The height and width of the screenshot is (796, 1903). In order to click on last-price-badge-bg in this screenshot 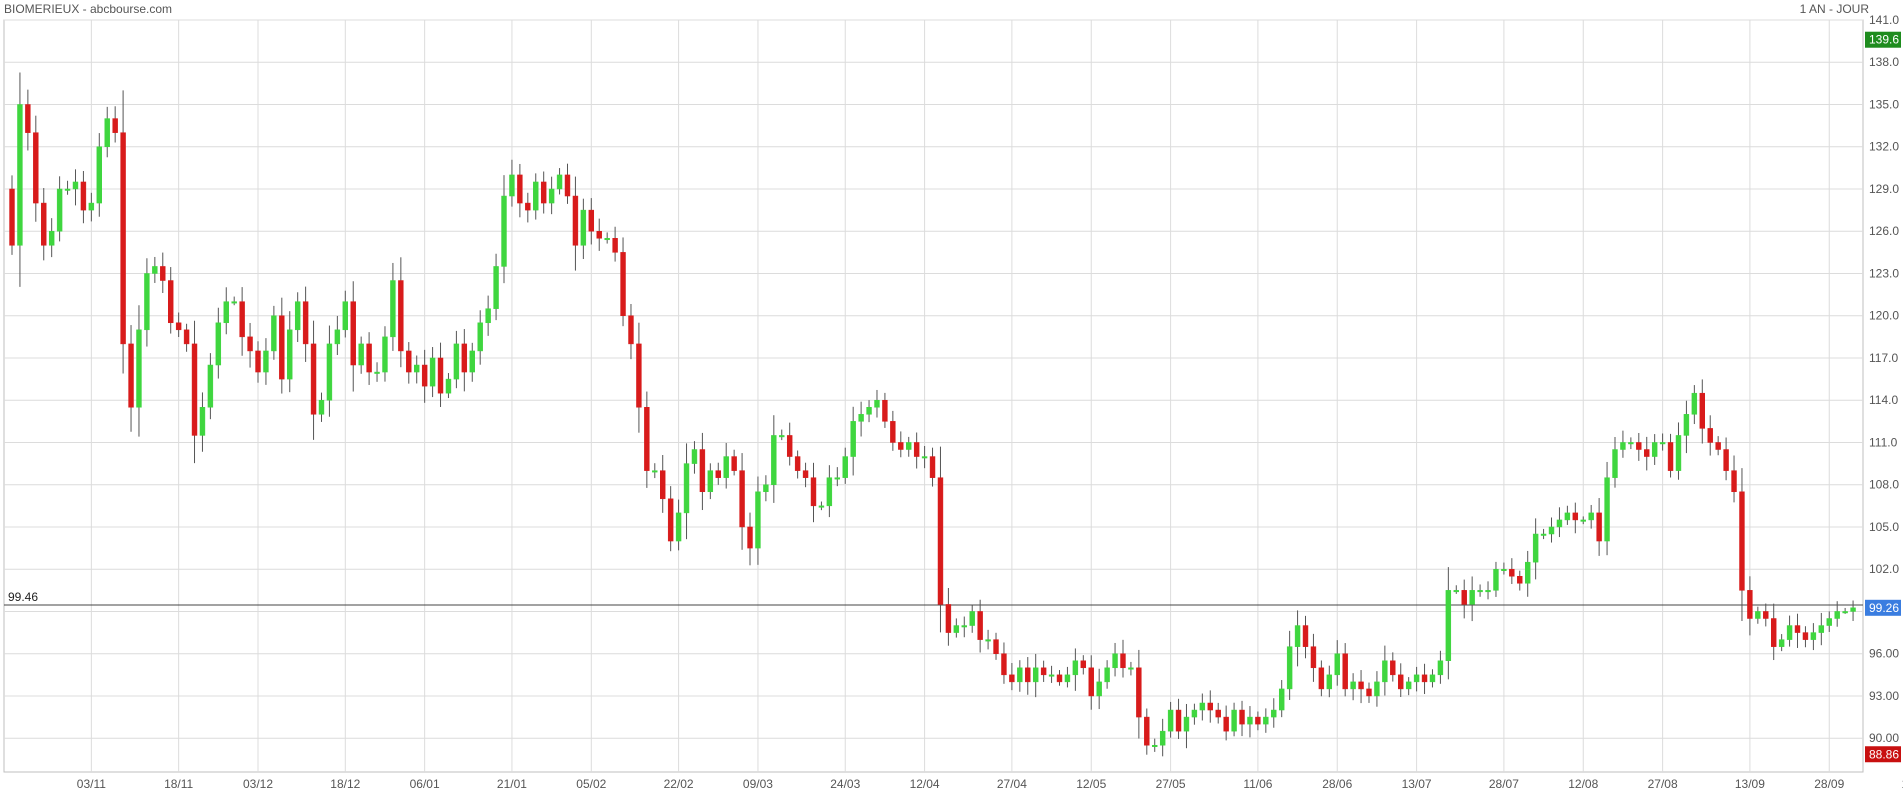, I will do `click(1883, 607)`.